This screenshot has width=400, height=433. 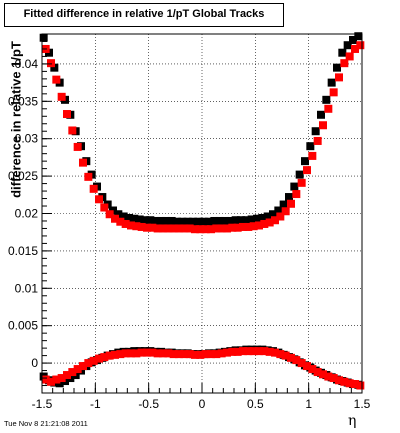 What do you see at coordinates (27, 214) in the screenshot?
I see `y-tick-label: 0.02` at bounding box center [27, 214].